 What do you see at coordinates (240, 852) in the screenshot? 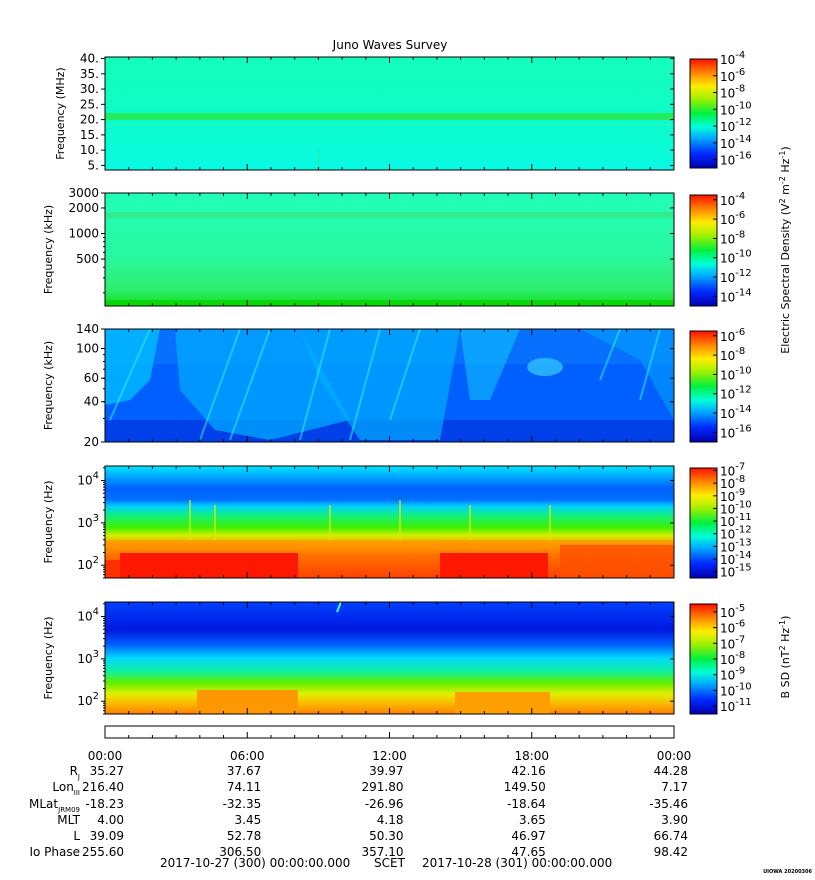
I see `ephemeris-value: 306.50` at bounding box center [240, 852].